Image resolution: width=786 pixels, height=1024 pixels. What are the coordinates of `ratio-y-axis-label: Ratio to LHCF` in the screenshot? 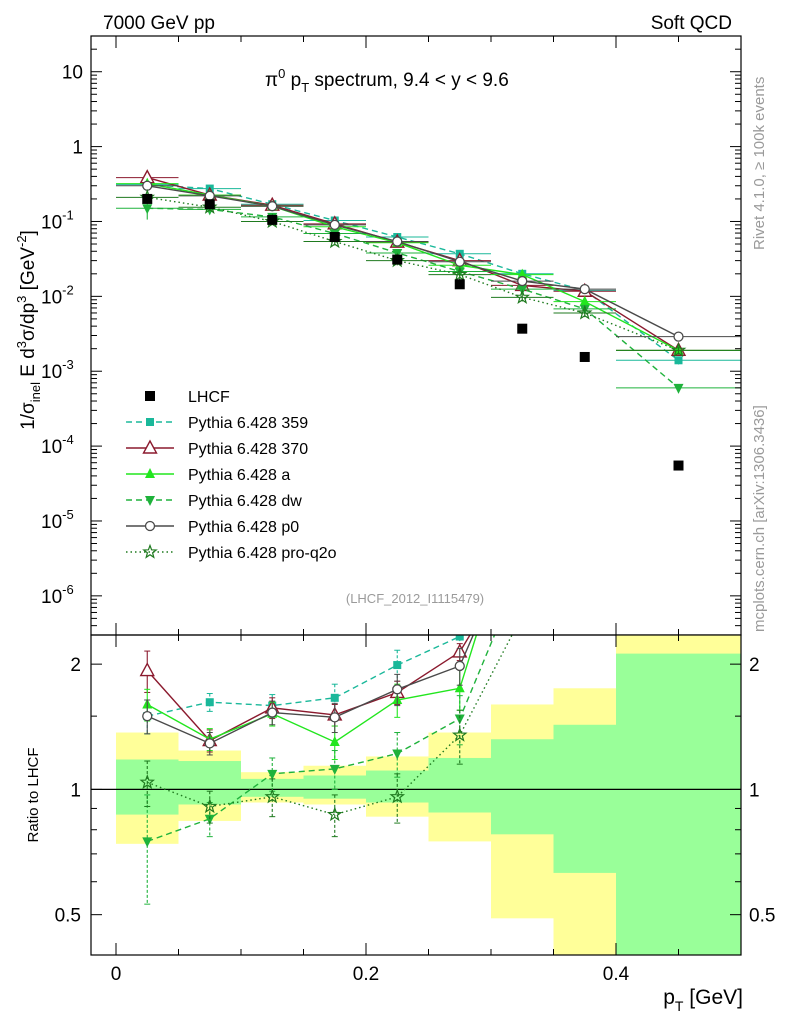 It's located at (33, 794).